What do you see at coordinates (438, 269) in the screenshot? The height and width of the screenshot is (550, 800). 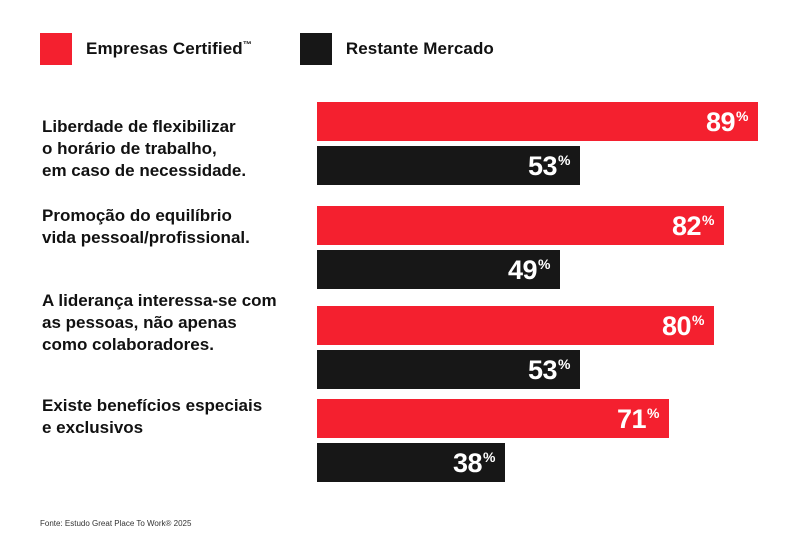 I see `bar-market: 49%` at bounding box center [438, 269].